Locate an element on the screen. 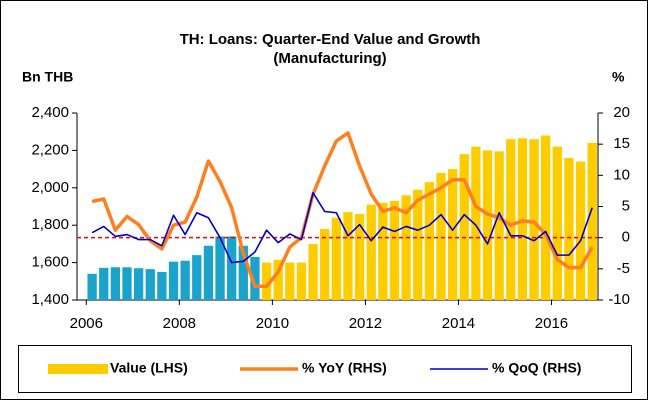 The height and width of the screenshot is (400, 648). legend-box is located at coordinates (325, 369).